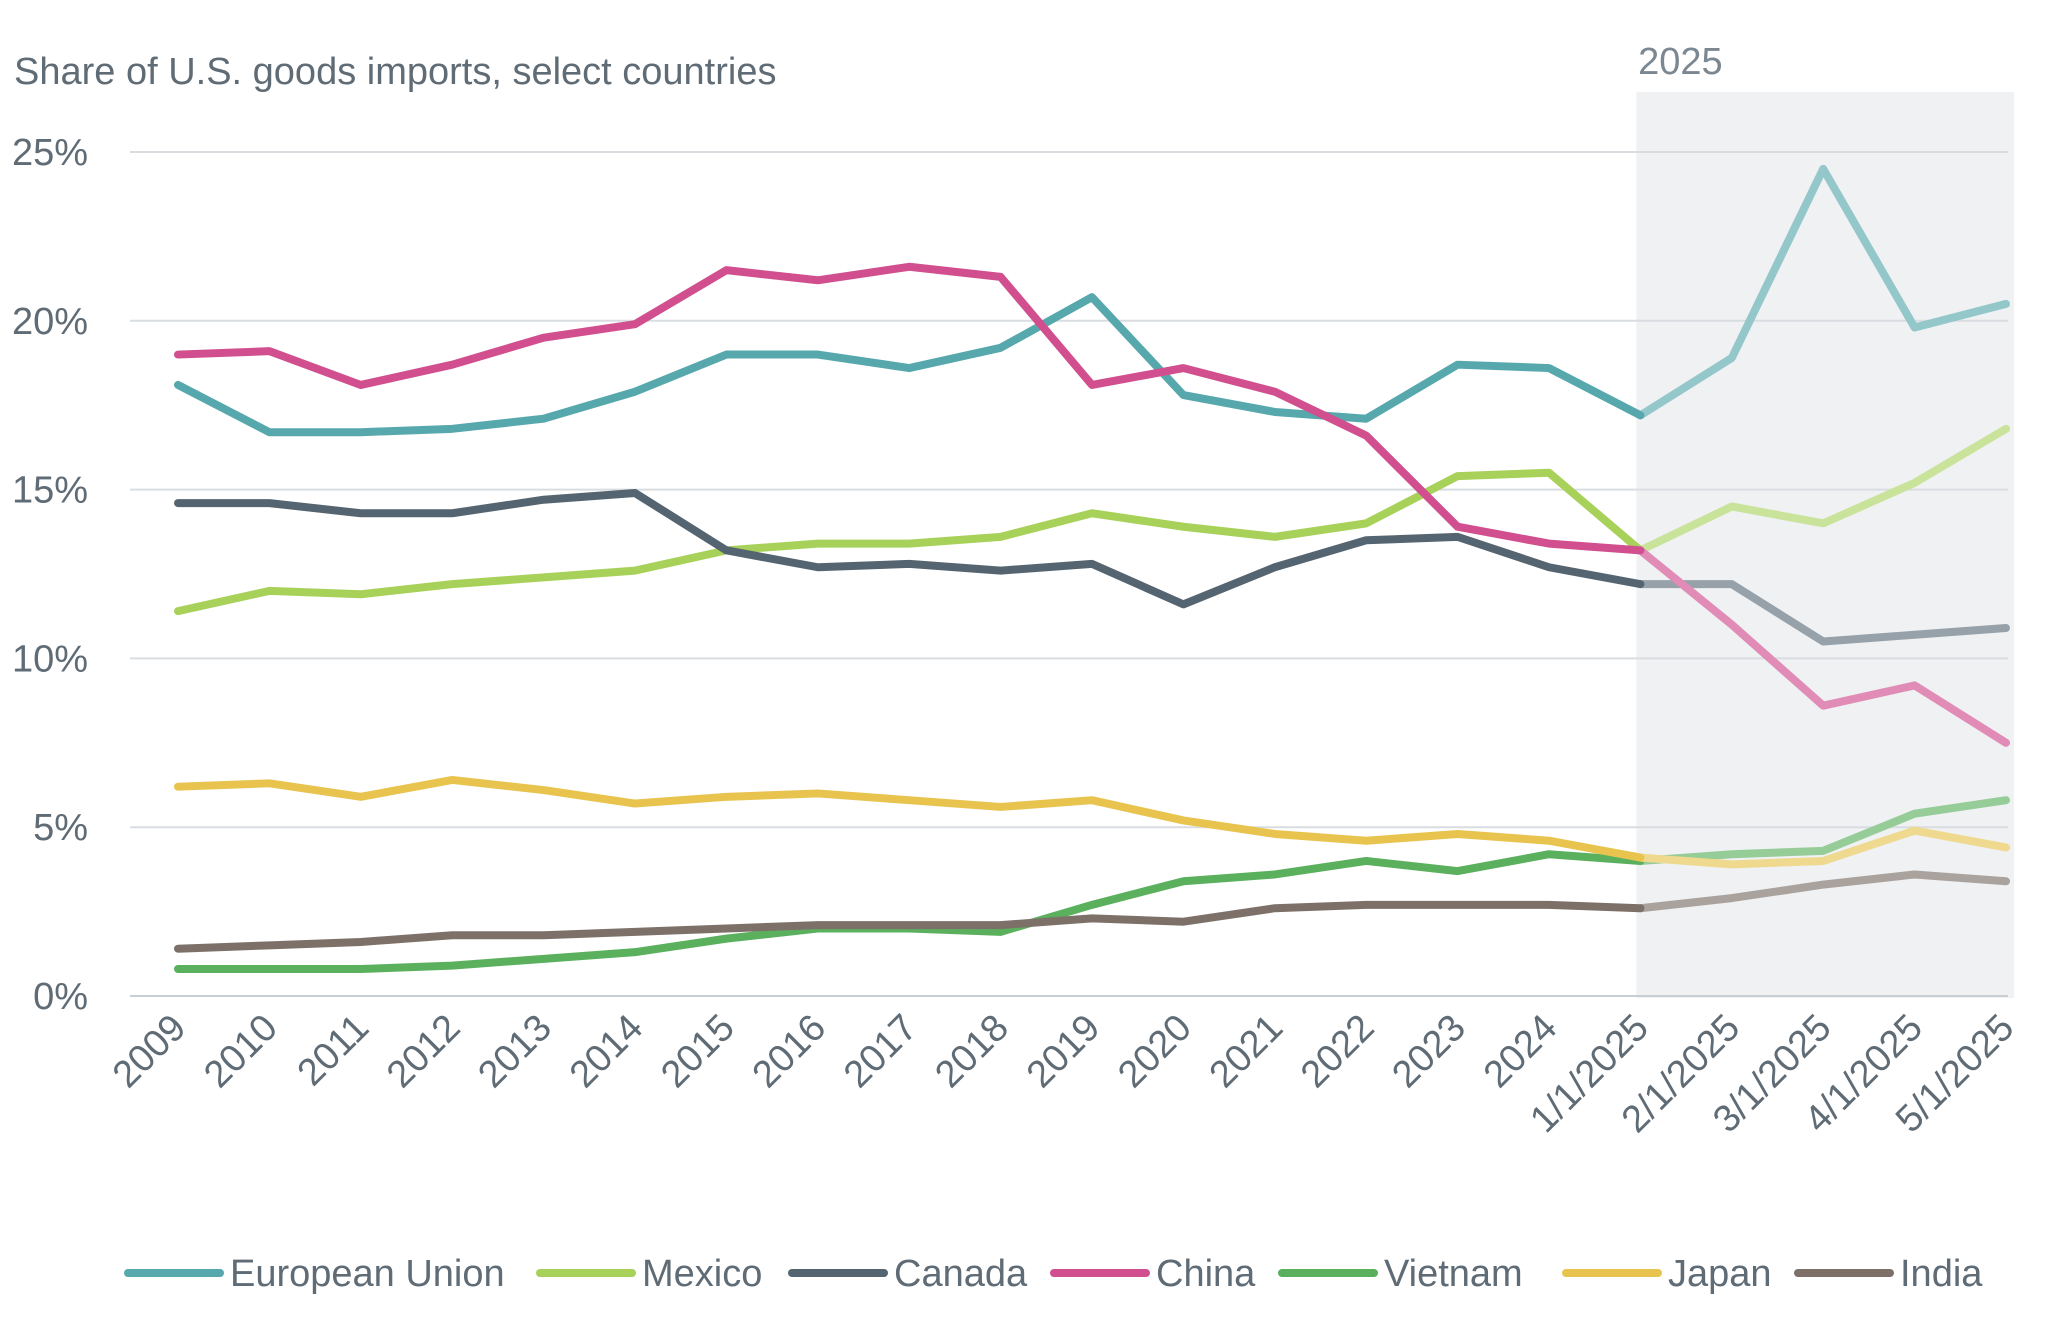 This screenshot has width=2068, height=1330. Describe the element at coordinates (789, 1051) in the screenshot. I see `x-tick-label: 2016` at that location.